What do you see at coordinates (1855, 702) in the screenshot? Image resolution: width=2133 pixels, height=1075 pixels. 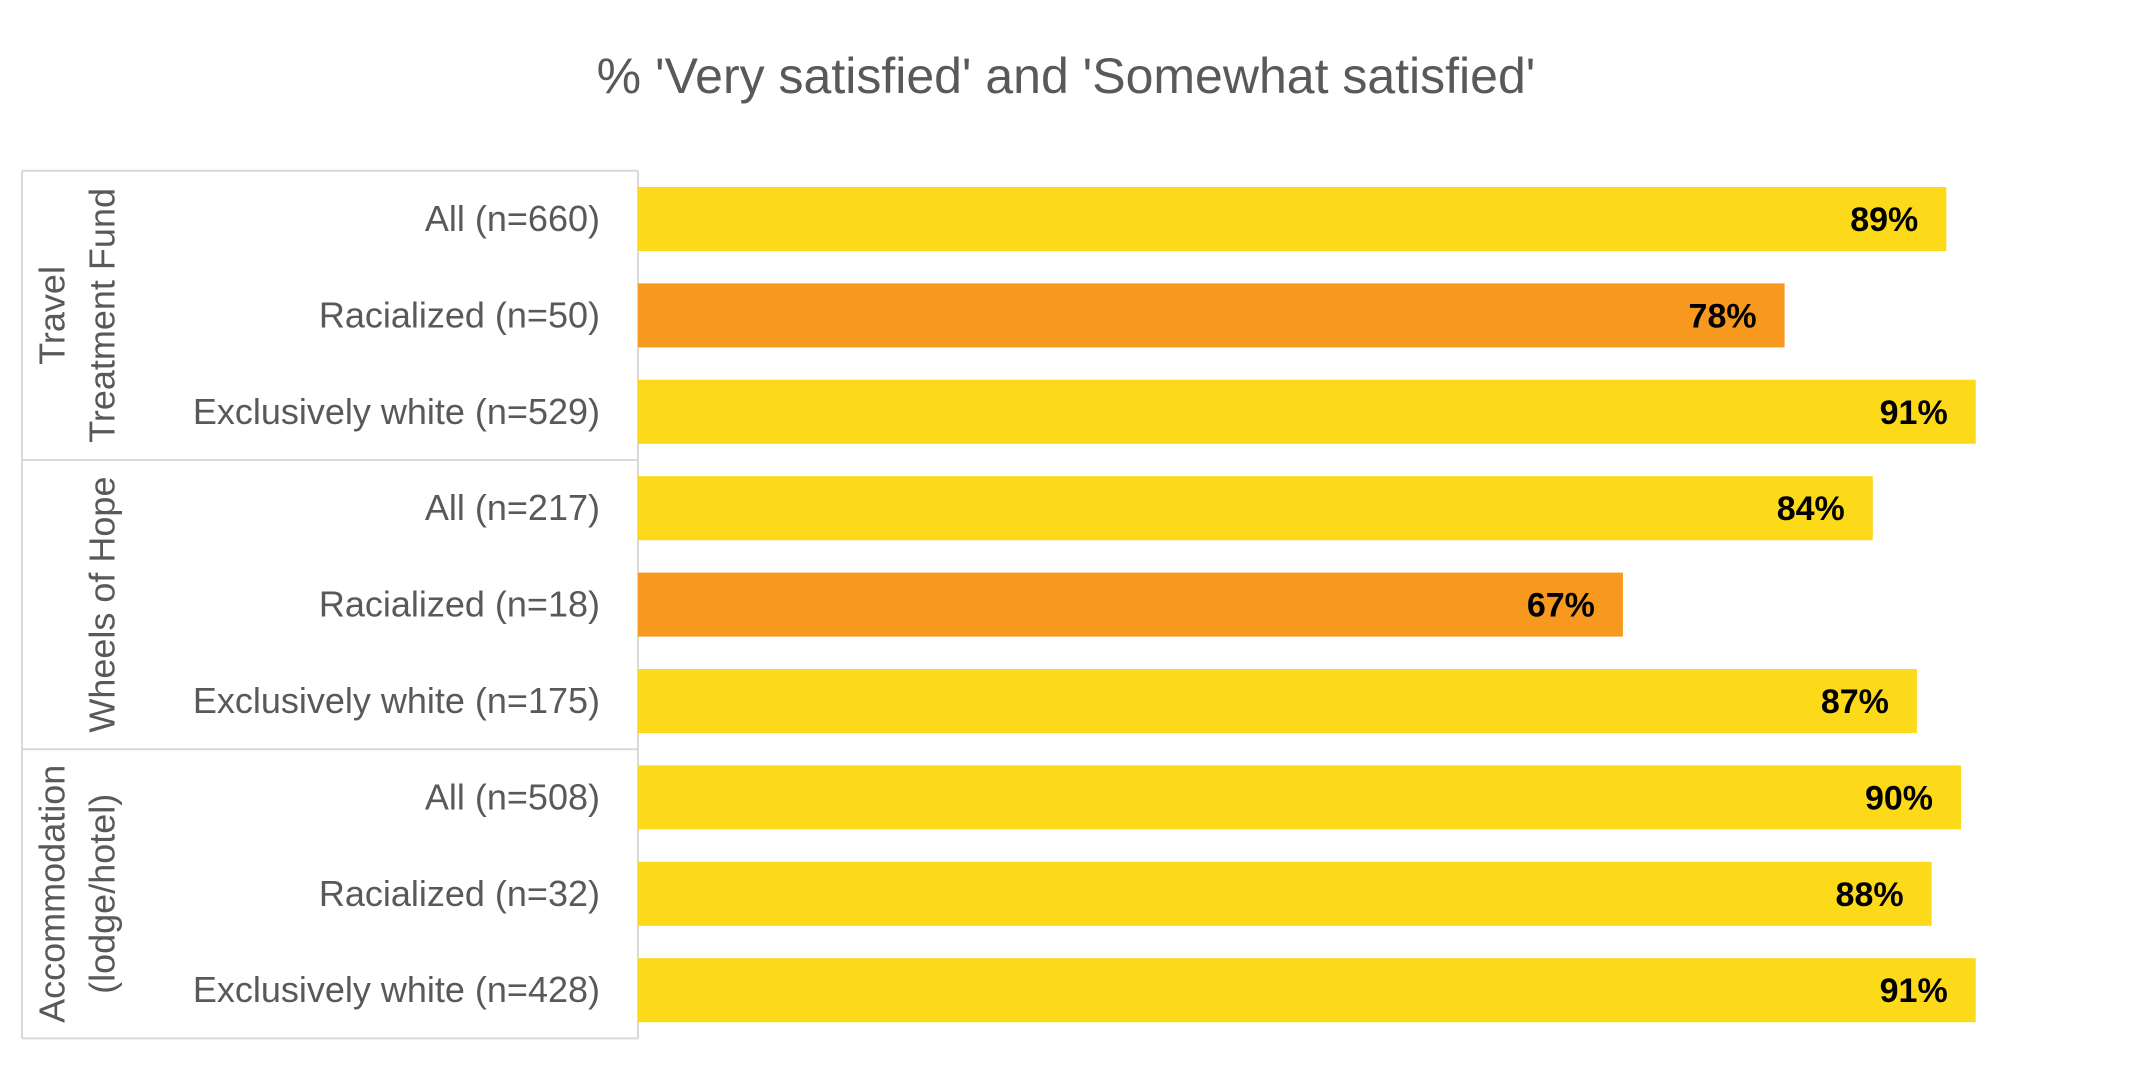 I see `data-label: 87%` at bounding box center [1855, 702].